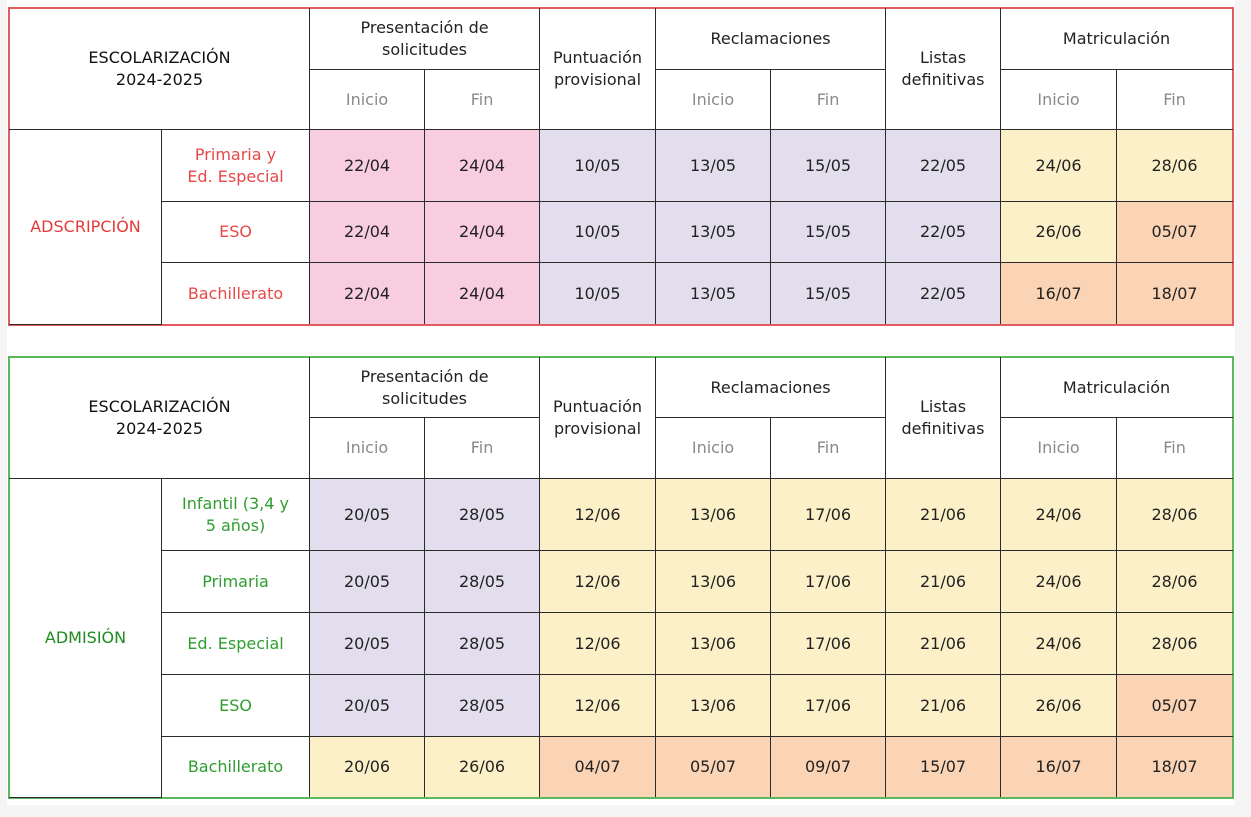  What do you see at coordinates (235, 581) in the screenshot?
I see `level-label: Primaria` at bounding box center [235, 581].